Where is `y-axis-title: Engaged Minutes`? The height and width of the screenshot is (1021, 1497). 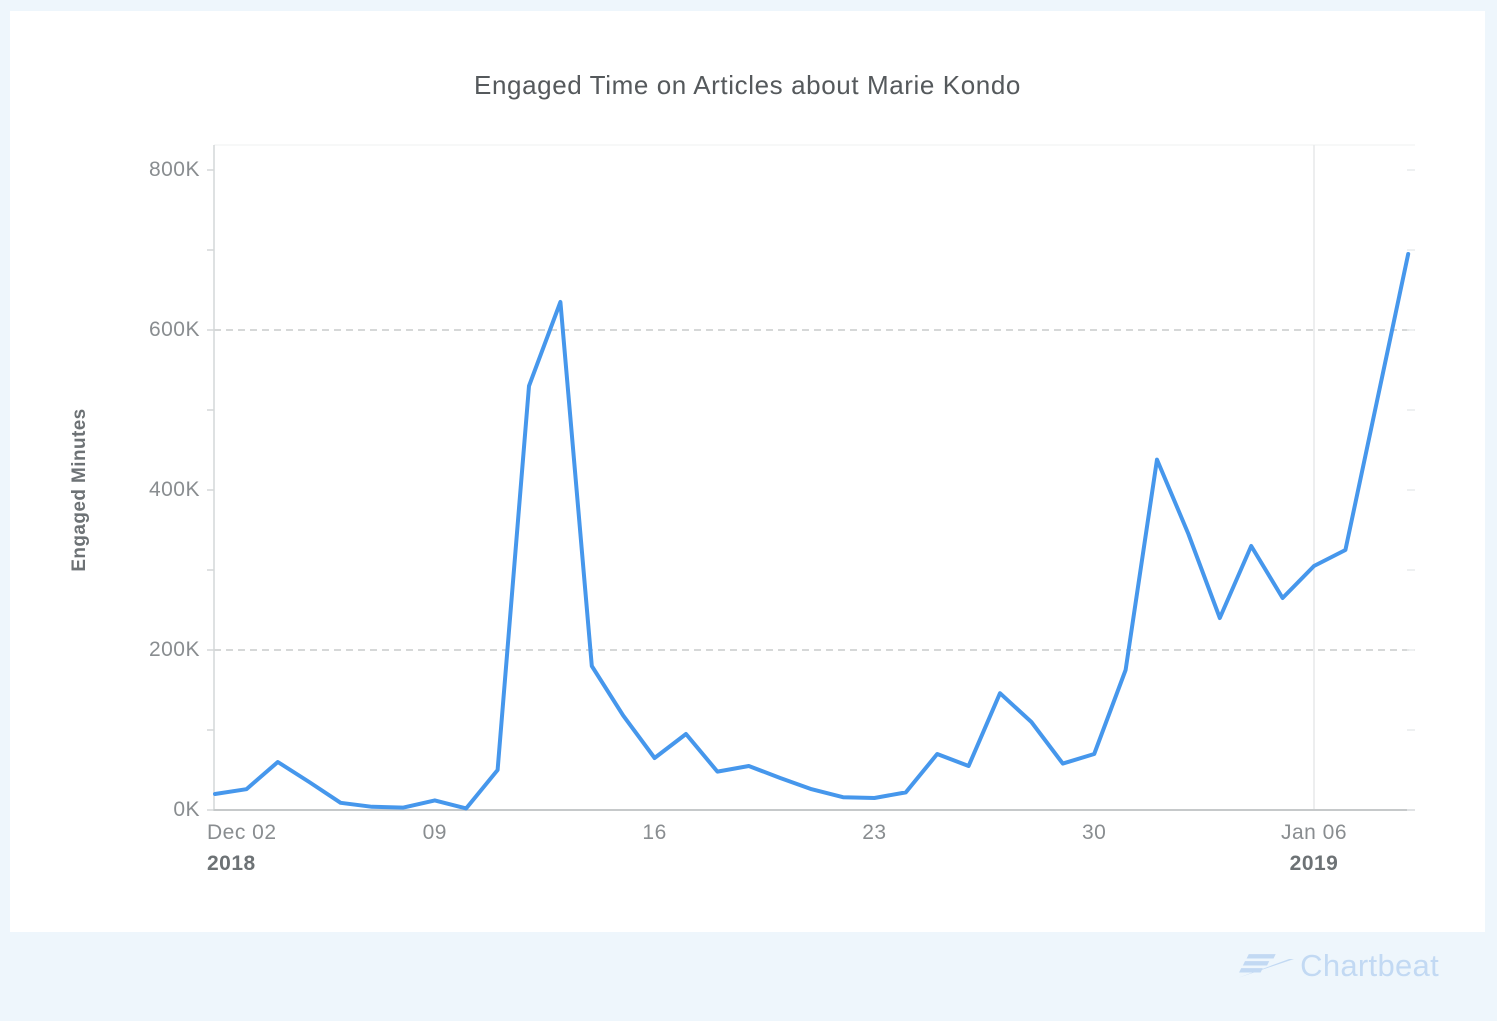
y-axis-title: Engaged Minutes is located at coordinates (79, 490).